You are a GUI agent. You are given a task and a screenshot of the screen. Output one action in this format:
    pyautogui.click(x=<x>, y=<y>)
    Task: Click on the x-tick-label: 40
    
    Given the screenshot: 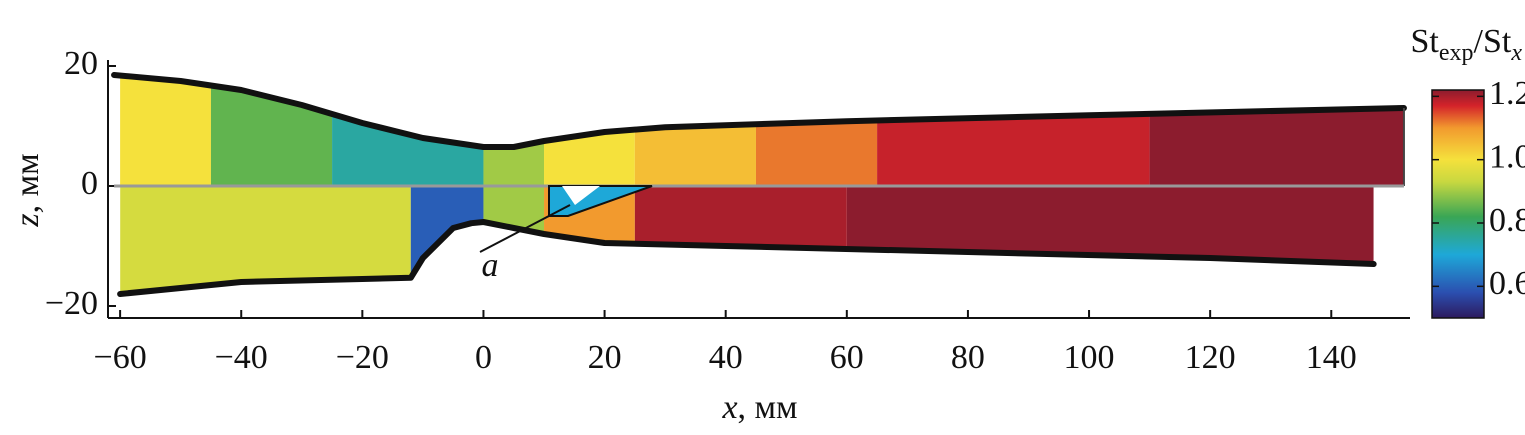 What is the action you would take?
    pyautogui.click(x=726, y=357)
    